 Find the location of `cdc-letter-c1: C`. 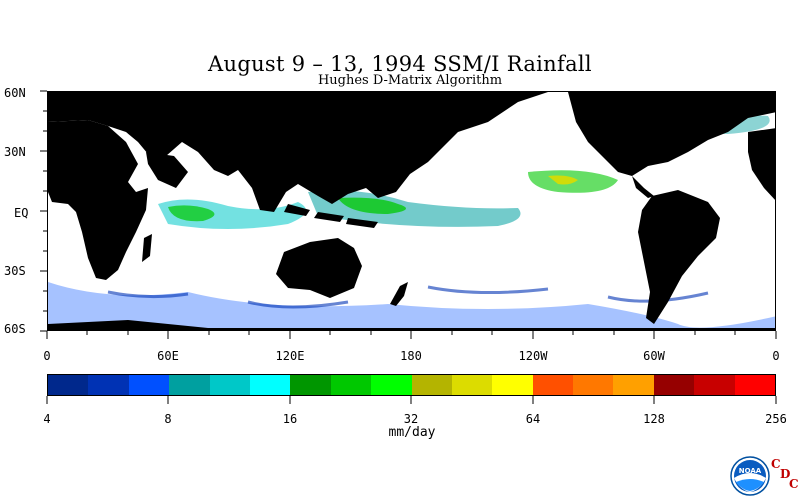

cdc-letter-c1: C is located at coordinates (776, 464).